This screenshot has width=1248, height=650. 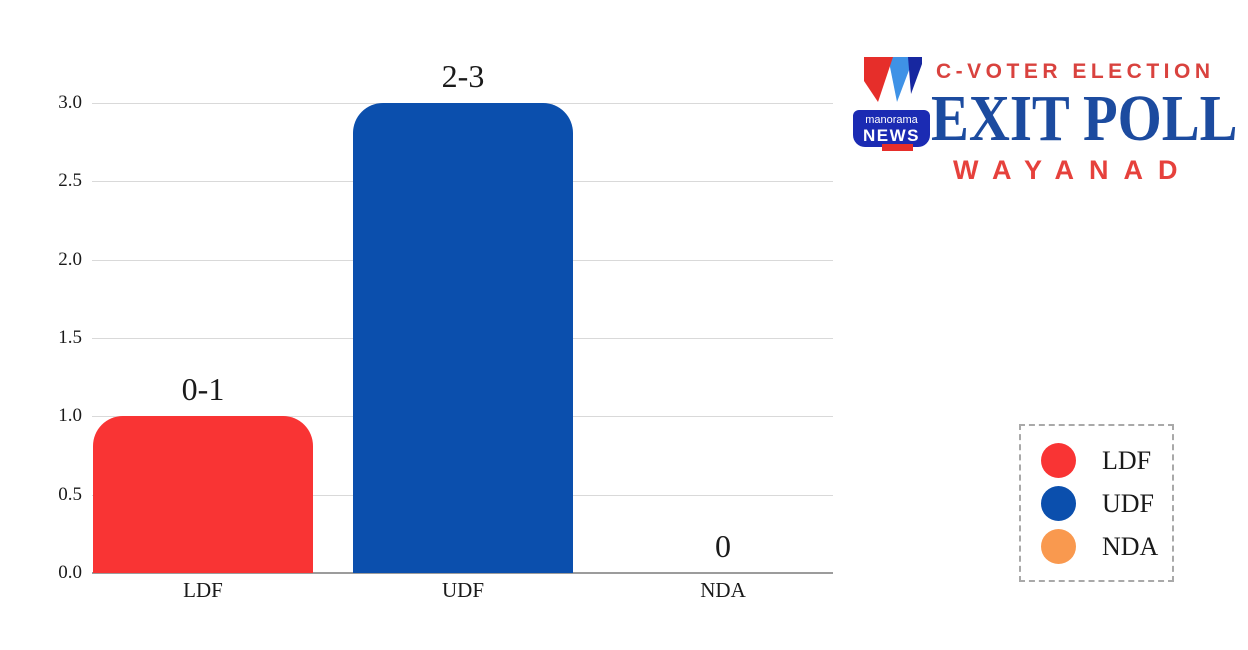 I want to click on y-tick-label: 3.0, so click(x=70, y=102).